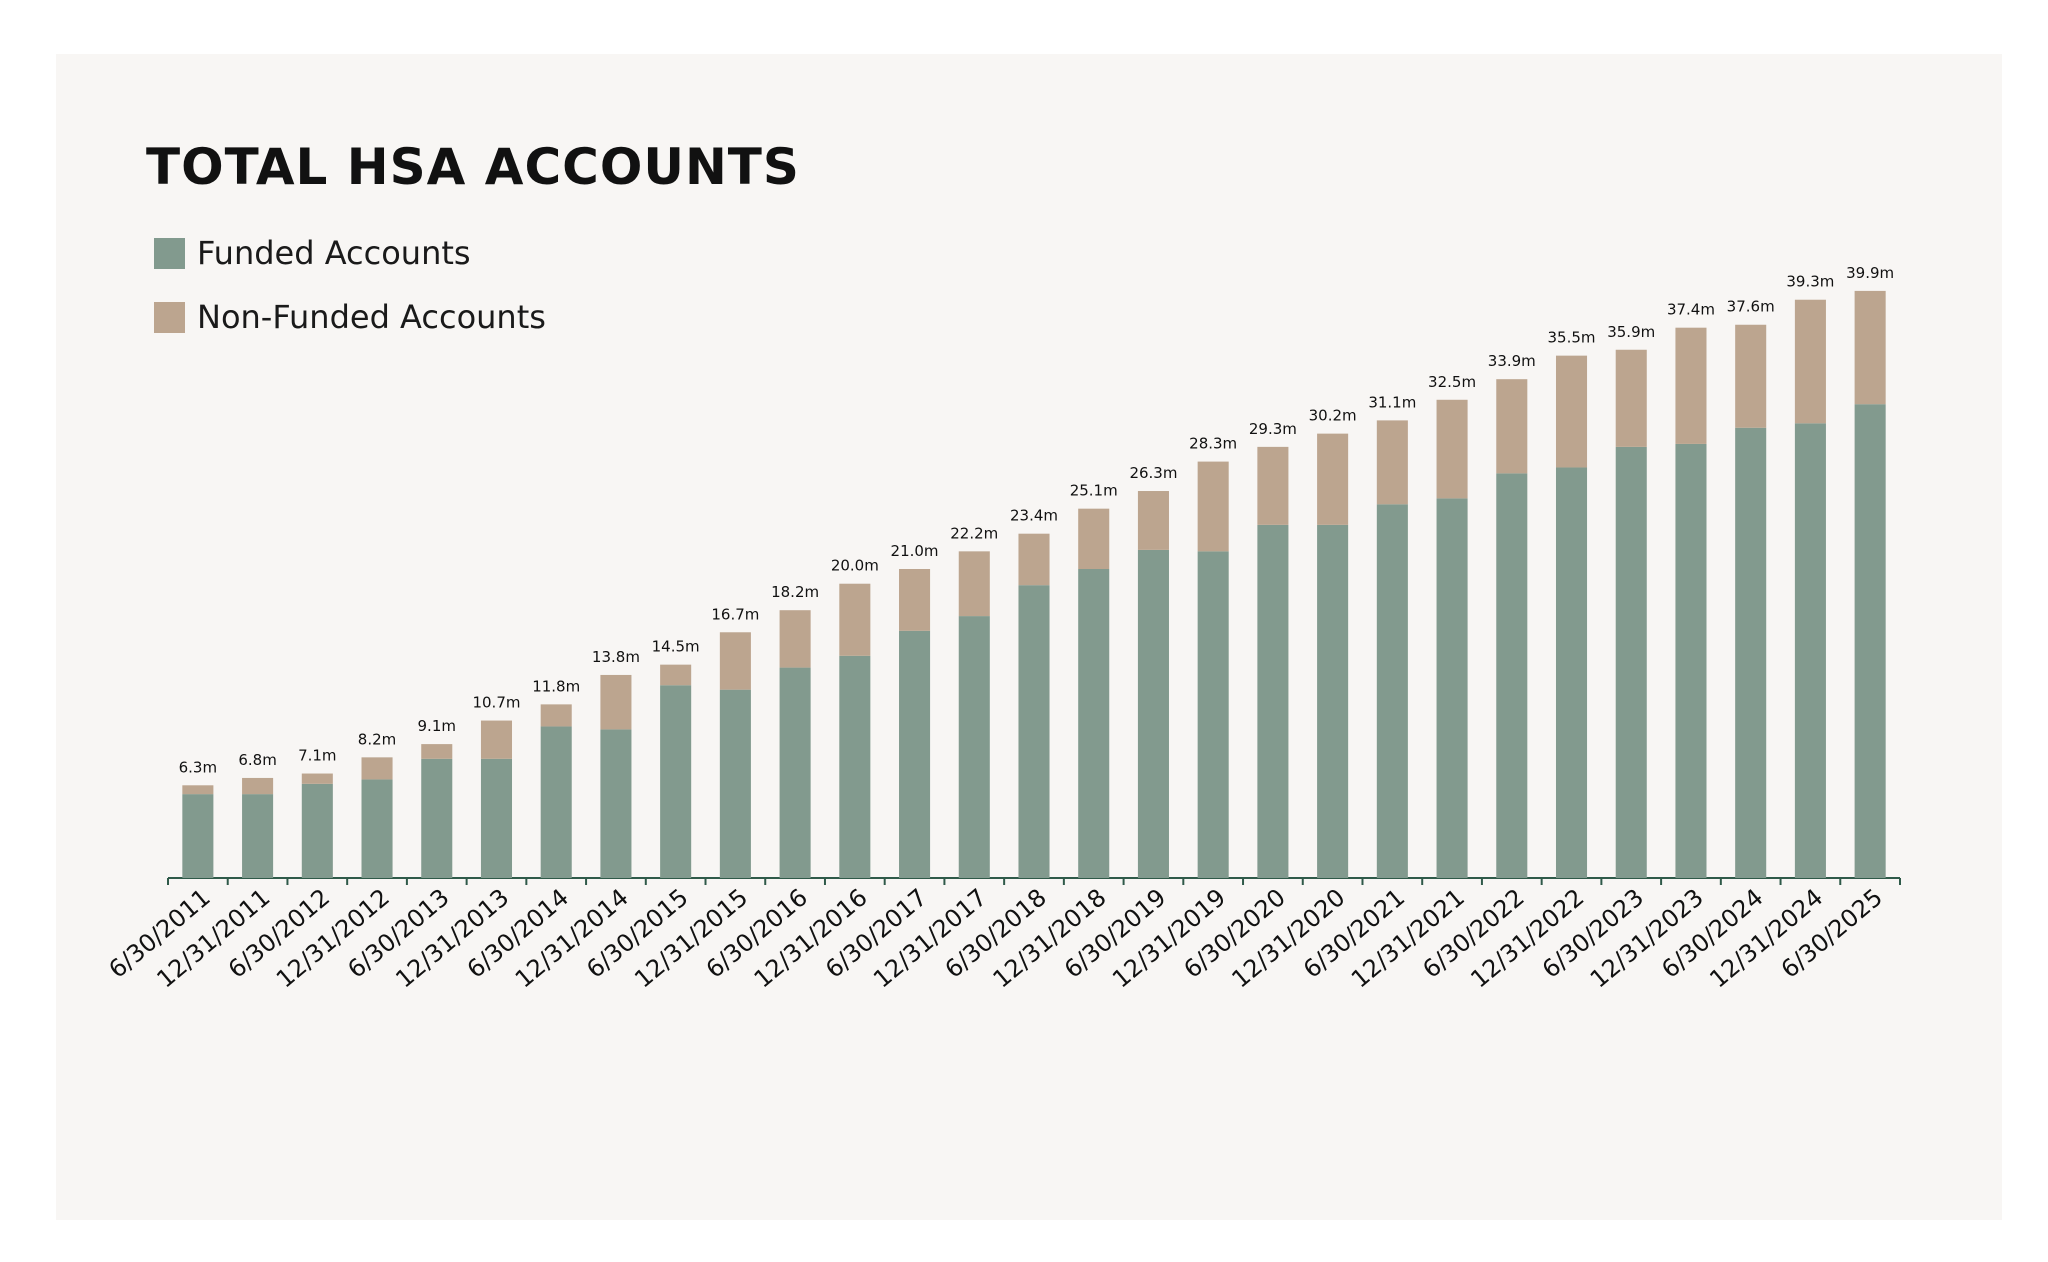  Describe the element at coordinates (1751, 307) in the screenshot. I see `bar-total-label: 37.6m` at that location.